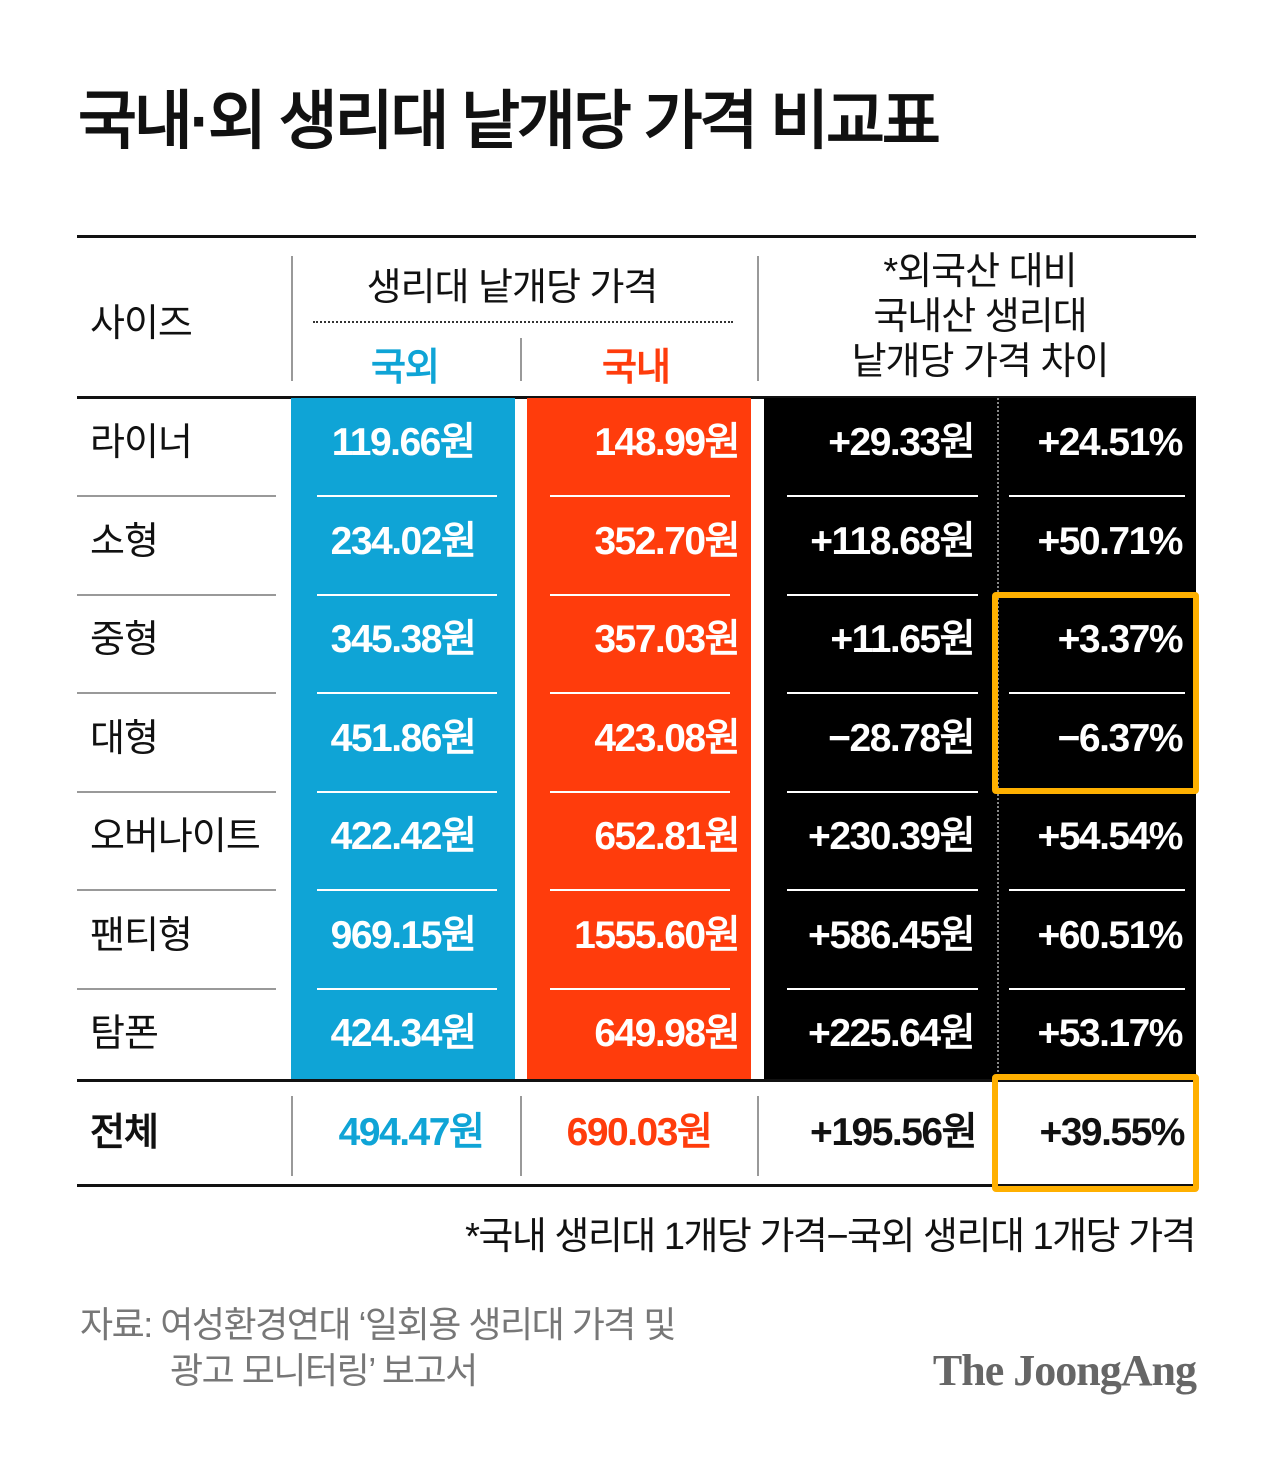 The width and height of the screenshot is (1280, 1459). I want to click on foreign-column, so click(403, 739).